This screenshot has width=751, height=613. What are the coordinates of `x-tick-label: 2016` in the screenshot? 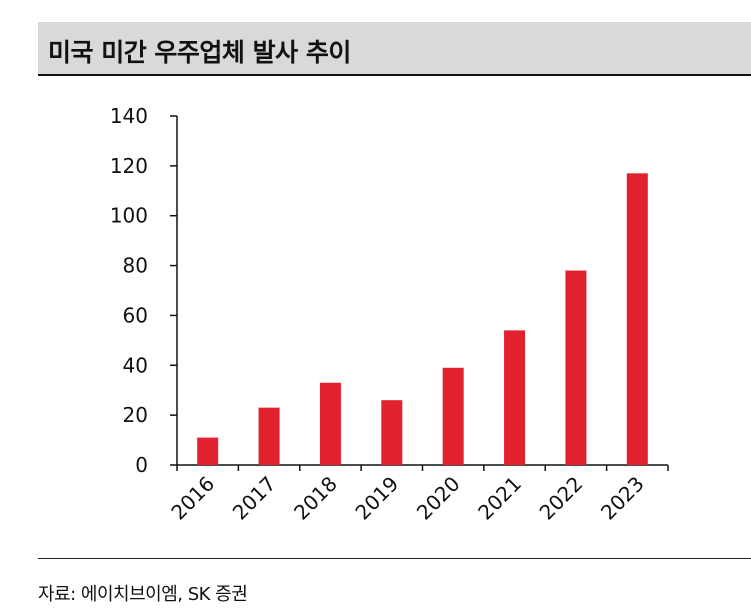 It's located at (192, 498).